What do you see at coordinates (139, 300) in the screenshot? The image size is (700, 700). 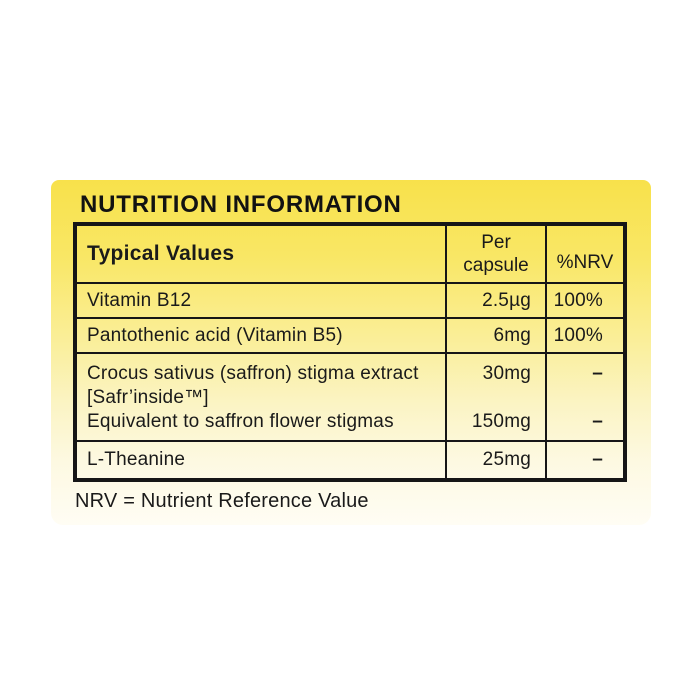 I see `nutrient-name: Vitamin B12` at bounding box center [139, 300].